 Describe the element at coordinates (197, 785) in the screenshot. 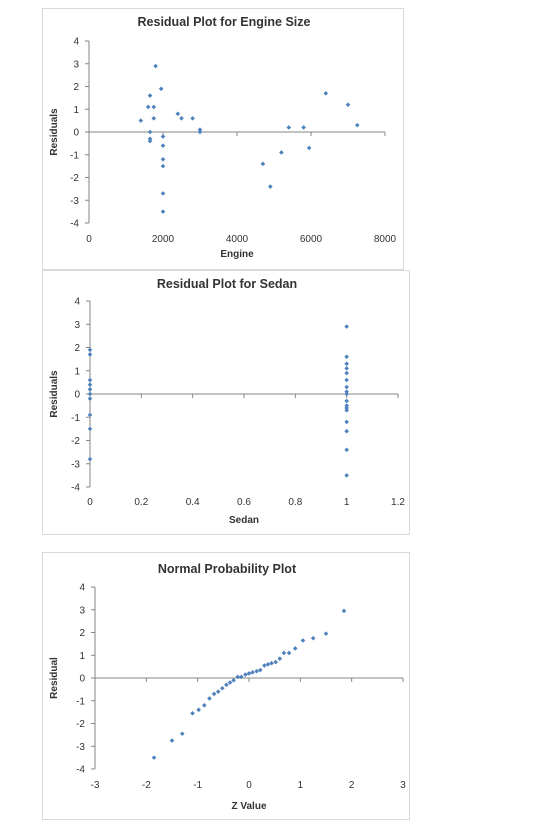

I see `x-tick-label: -1` at that location.